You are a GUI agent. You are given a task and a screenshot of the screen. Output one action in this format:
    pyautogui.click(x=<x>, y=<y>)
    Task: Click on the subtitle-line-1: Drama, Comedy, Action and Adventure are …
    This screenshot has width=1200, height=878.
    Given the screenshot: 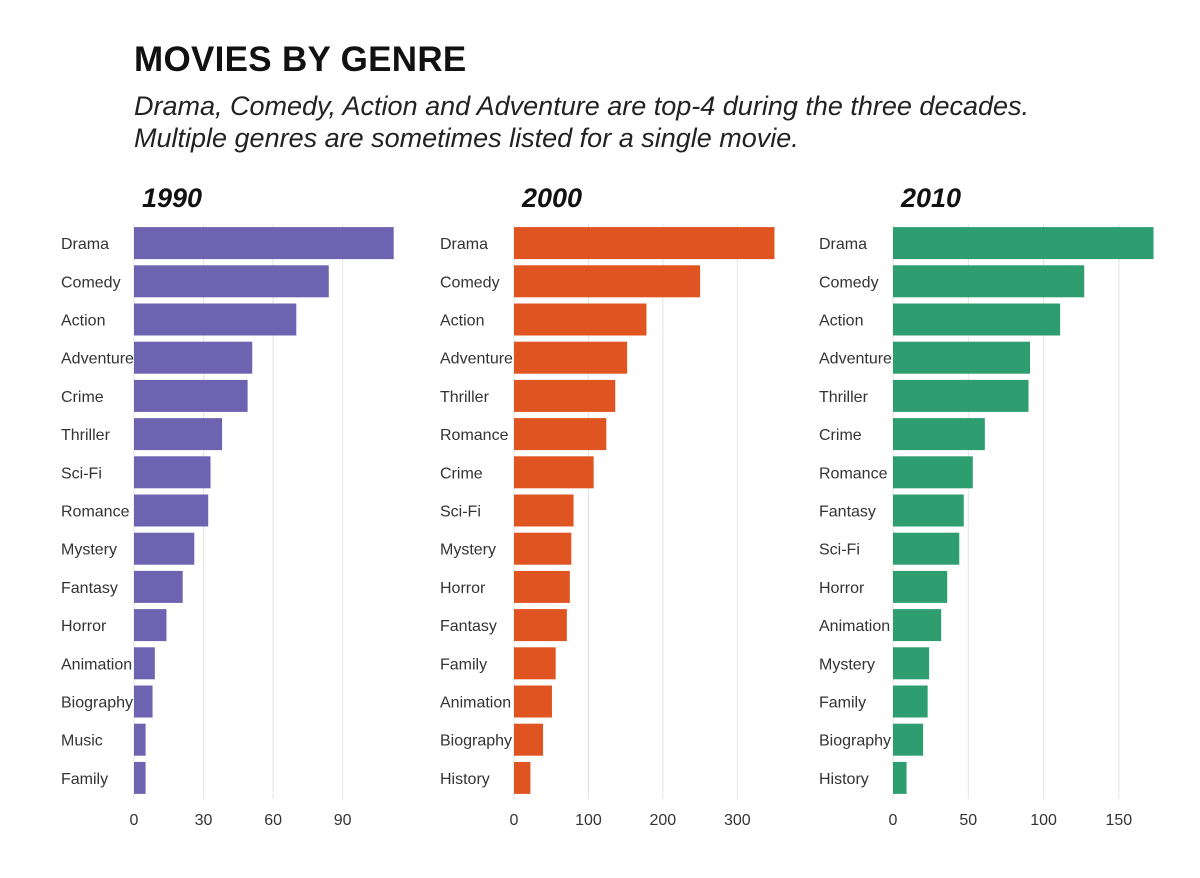 What is the action you would take?
    pyautogui.click(x=582, y=106)
    